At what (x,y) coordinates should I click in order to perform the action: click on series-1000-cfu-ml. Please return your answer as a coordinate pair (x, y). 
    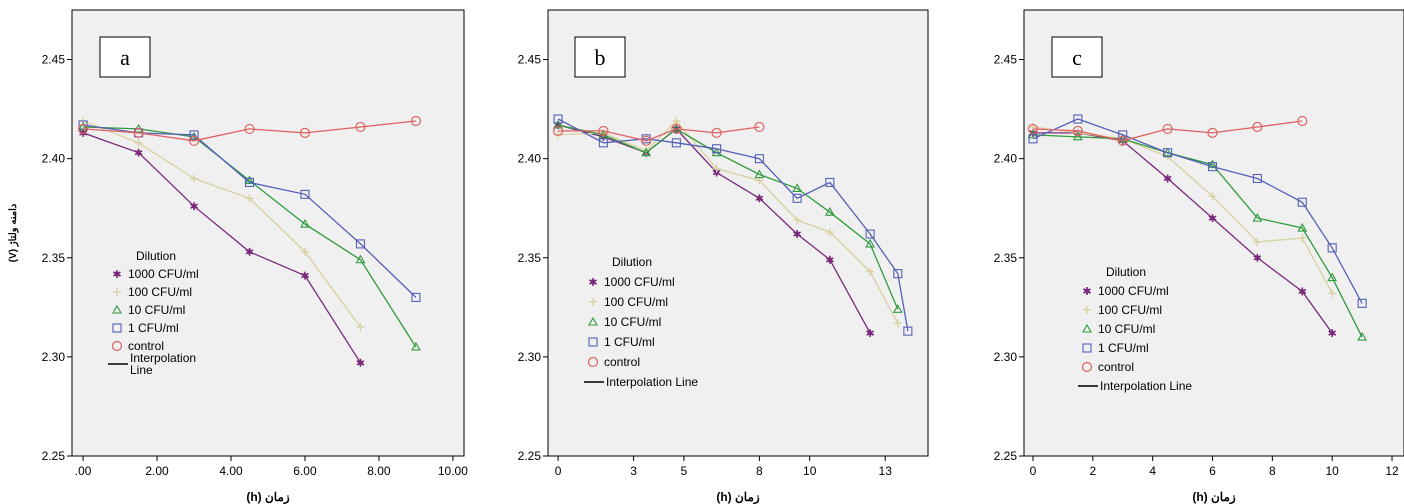
    Looking at the image, I should click on (222, 247).